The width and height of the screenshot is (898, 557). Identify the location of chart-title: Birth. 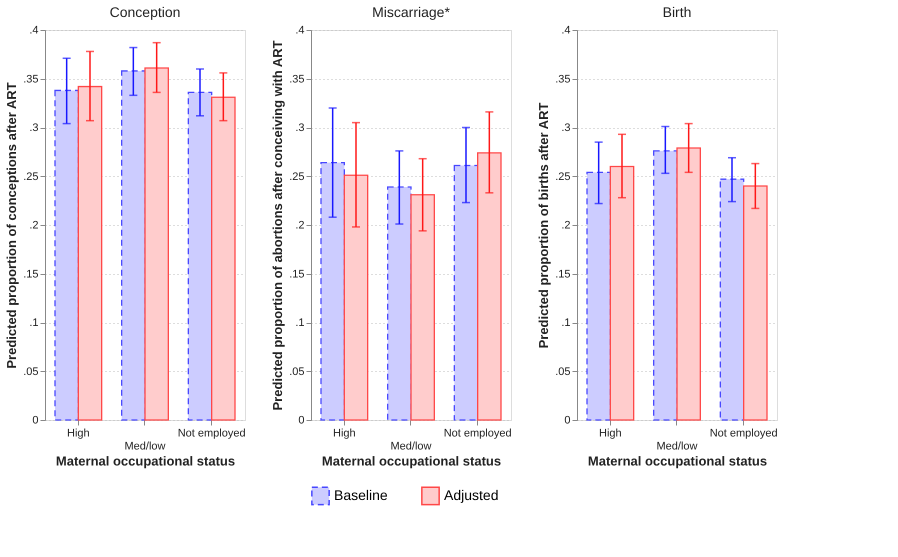
(677, 12).